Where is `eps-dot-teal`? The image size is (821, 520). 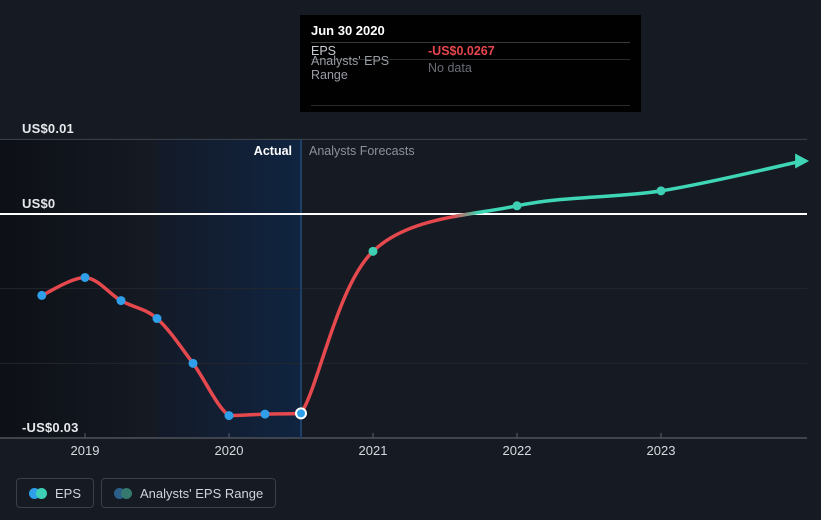 eps-dot-teal is located at coordinates (41, 493).